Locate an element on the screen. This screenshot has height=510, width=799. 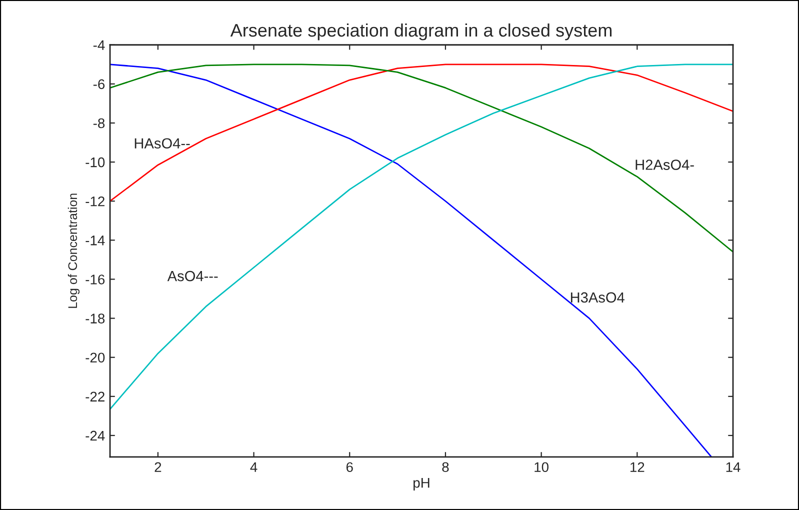
y-axis-title: Log of Concentration is located at coordinates (74, 251).